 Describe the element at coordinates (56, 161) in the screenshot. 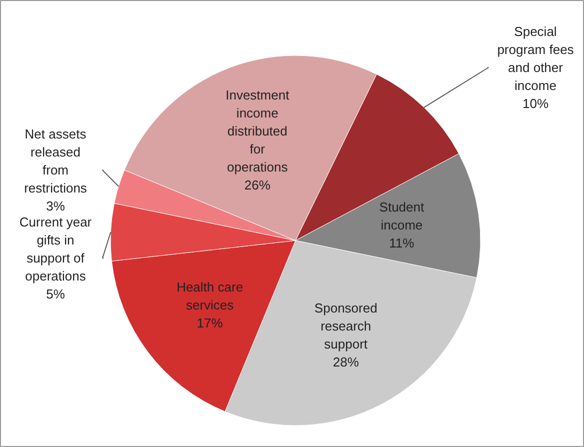

I see `slice-label: Net assets released from restrictions` at that location.